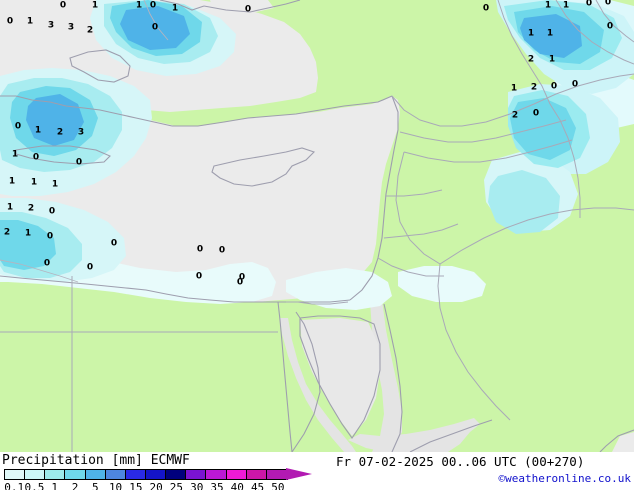 This screenshot has width=634, height=490. Describe the element at coordinates (156, 485) in the screenshot. I see `colorbar-tick-20: 20` at that location.